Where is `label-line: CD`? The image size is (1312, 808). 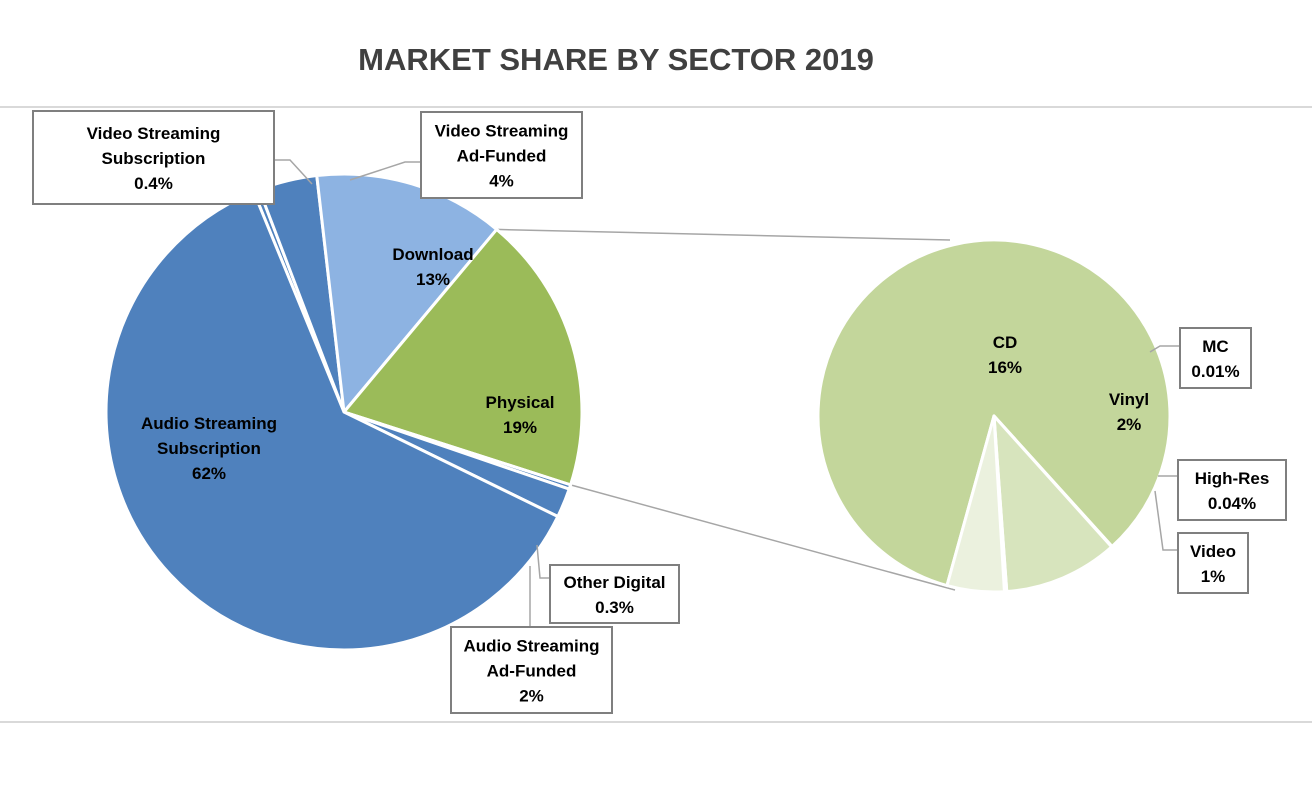 label-line: CD is located at coordinates (1005, 342).